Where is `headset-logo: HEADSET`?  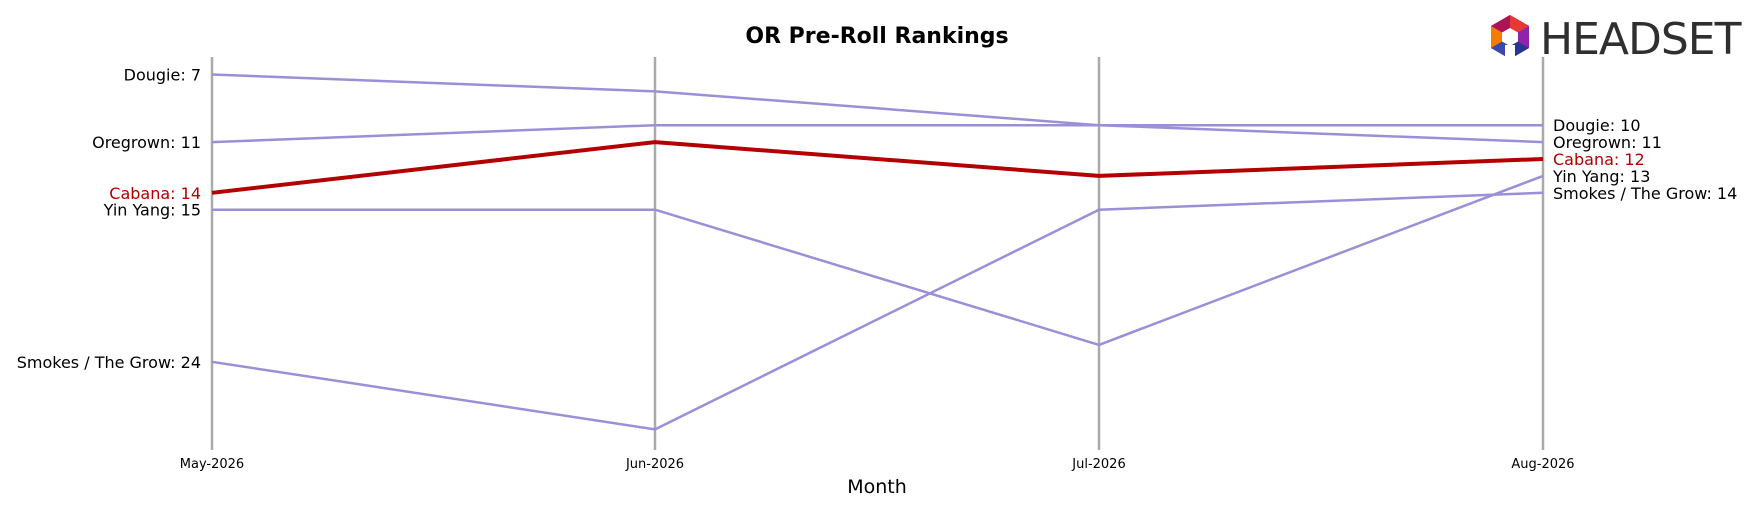 headset-logo: HEADSET is located at coordinates (1617, 39).